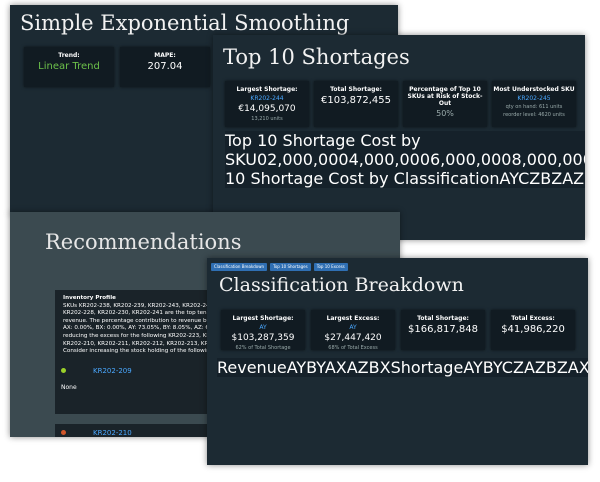 The height and width of the screenshot is (482, 600). I want to click on item-sku: KR202-209, so click(112, 371).